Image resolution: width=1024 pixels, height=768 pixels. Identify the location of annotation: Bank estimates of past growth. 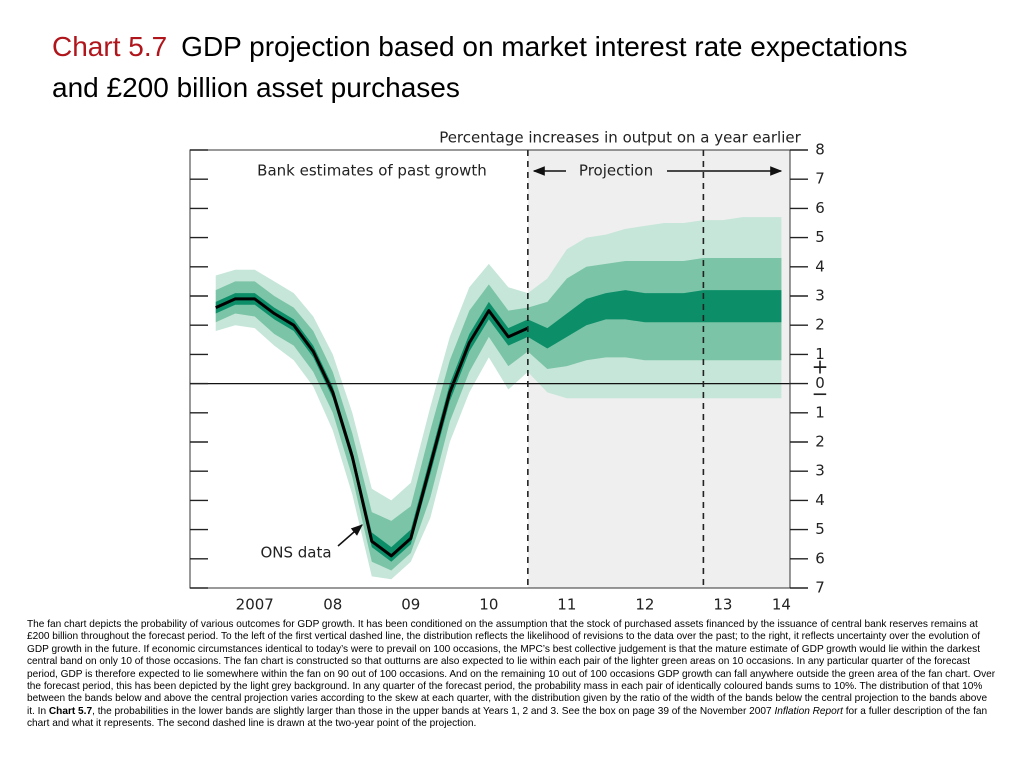
(372, 171).